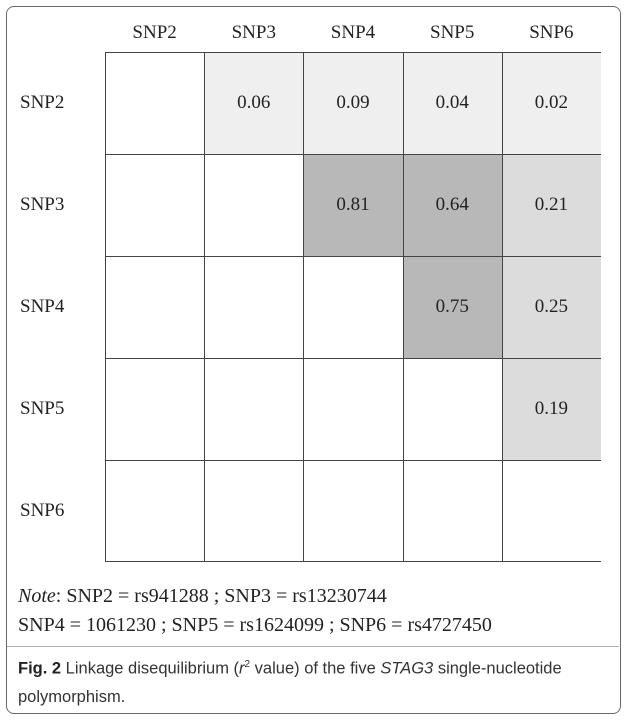 This screenshot has height=722, width=629. What do you see at coordinates (42, 510) in the screenshot?
I see `row-header-snp6: SNP6` at bounding box center [42, 510].